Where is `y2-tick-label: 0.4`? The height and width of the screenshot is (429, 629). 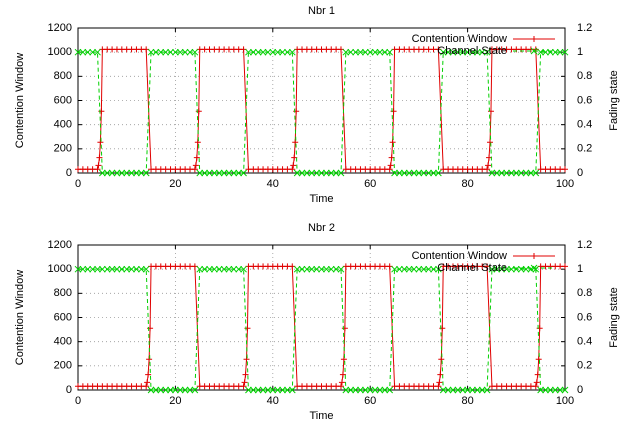
y2-tick-label: 0.4 is located at coordinates (584, 342).